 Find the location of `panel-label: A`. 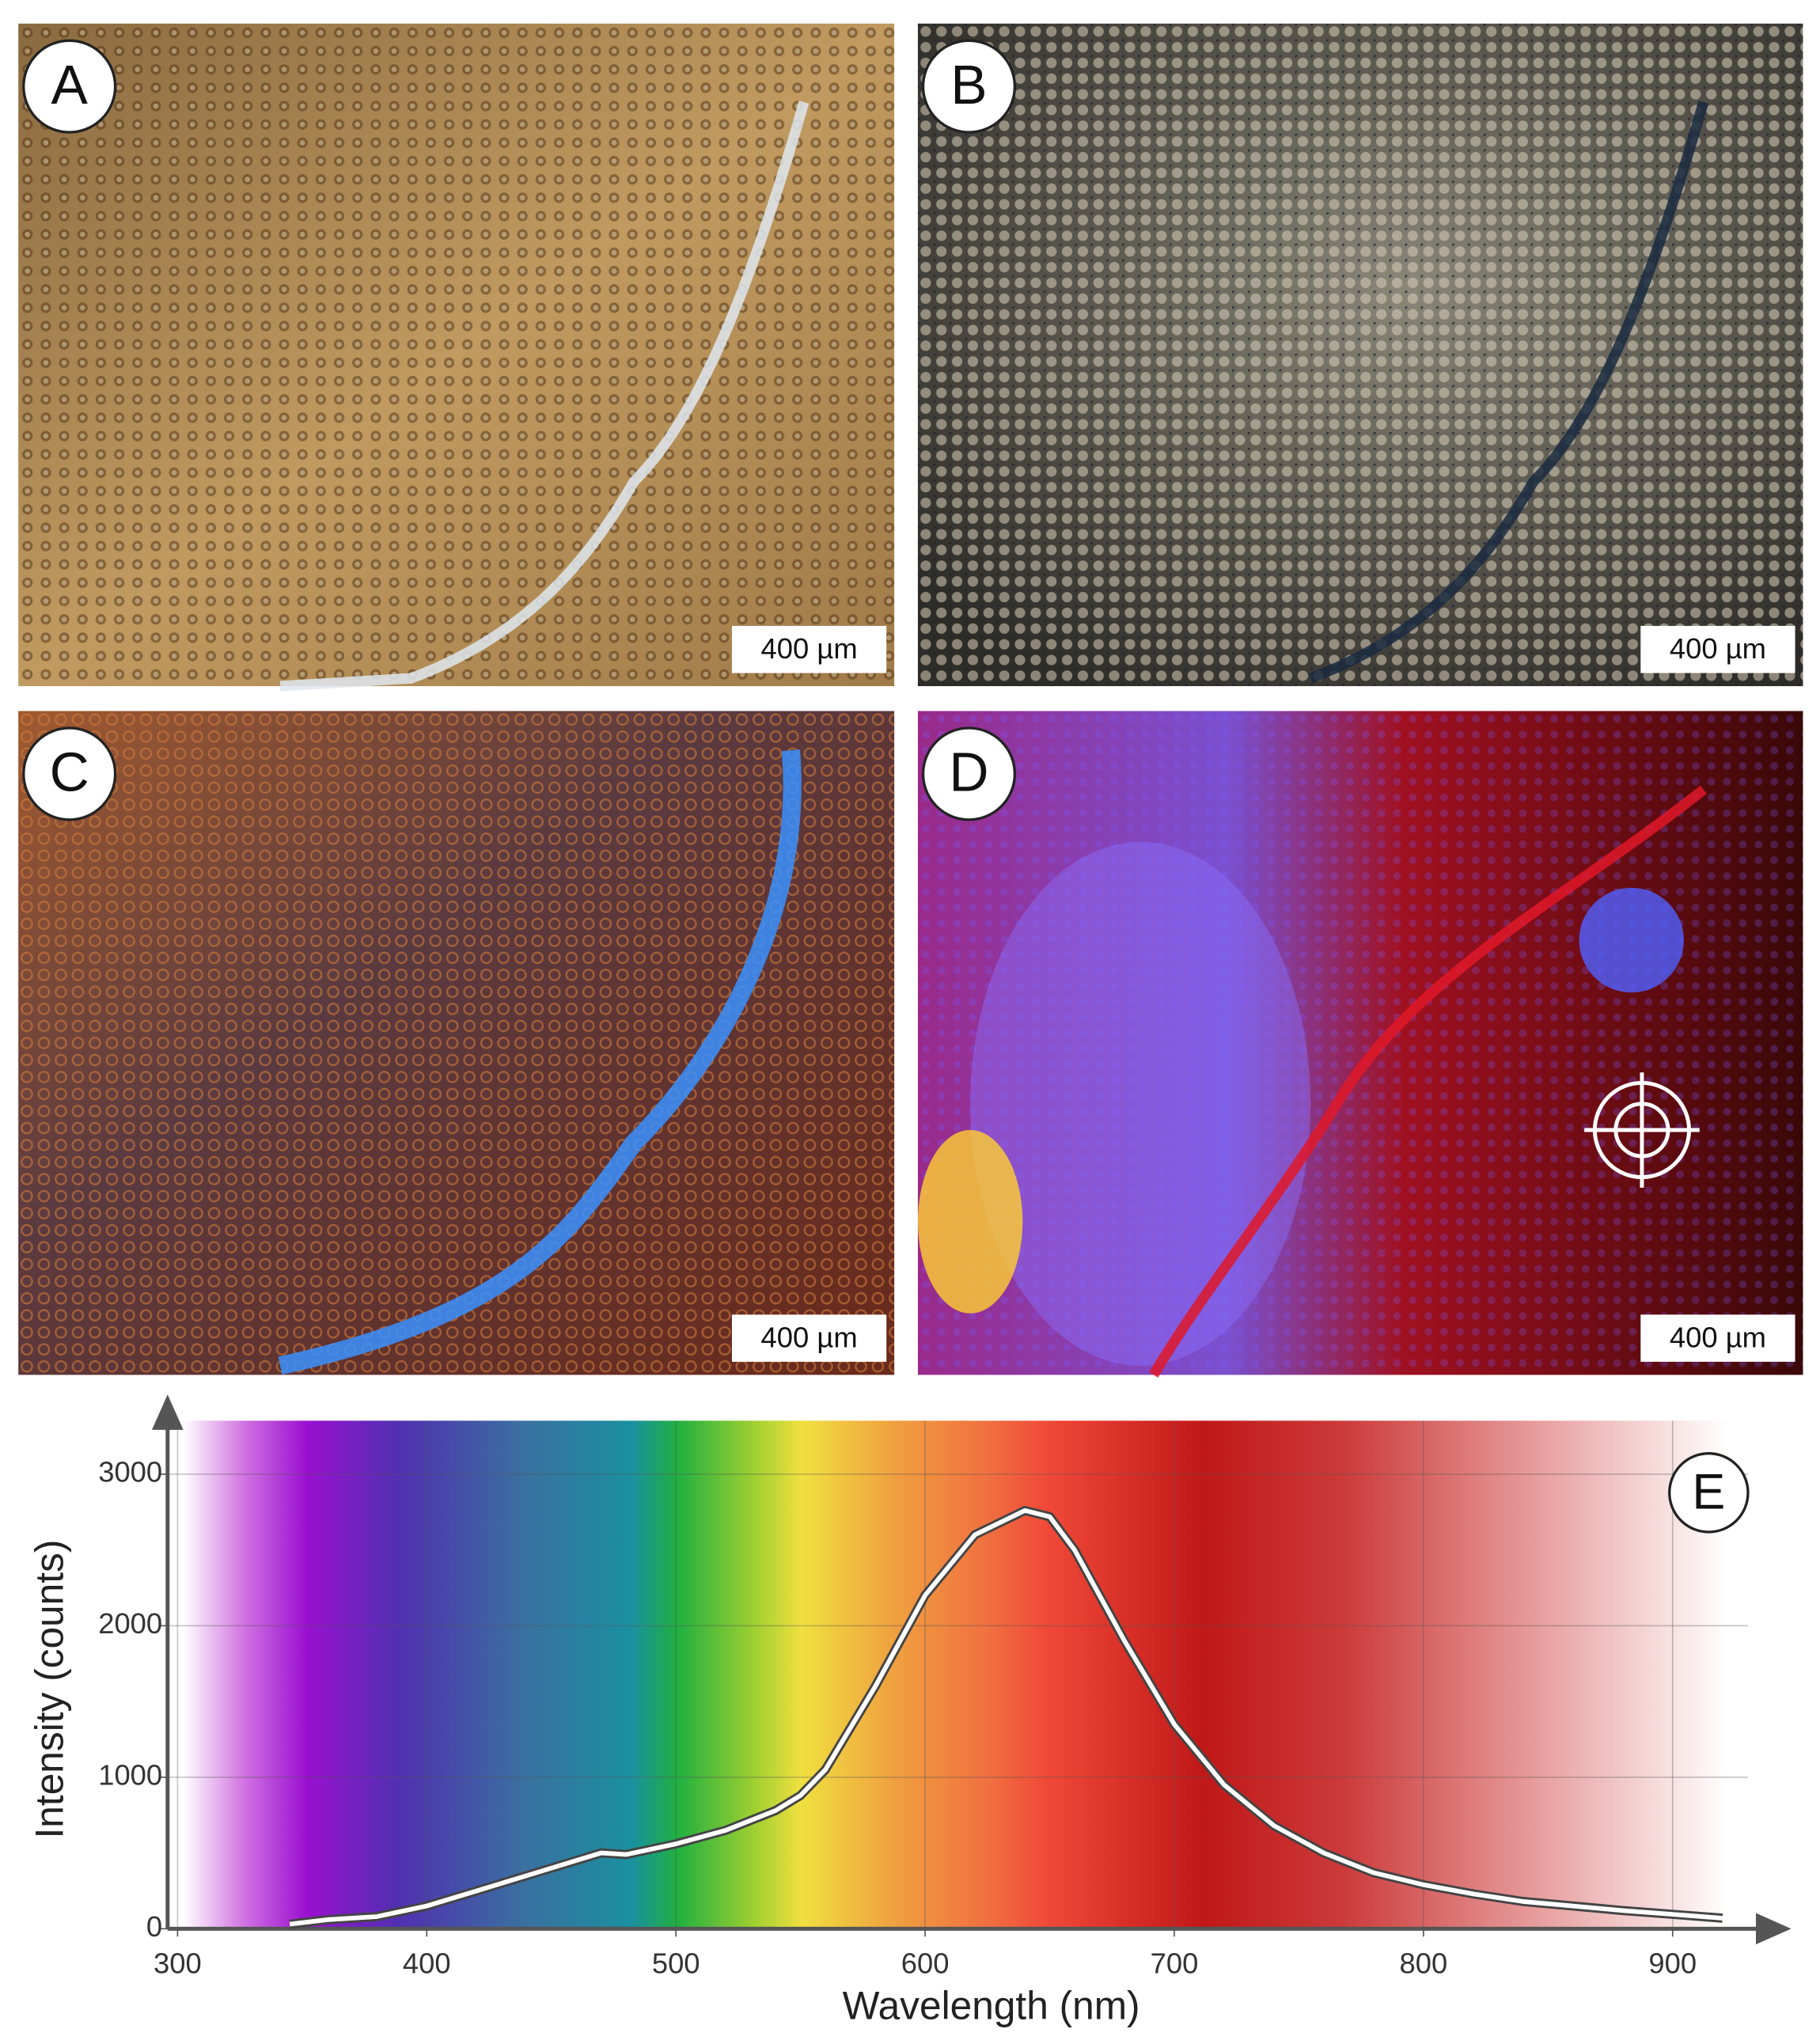

panel-label: A is located at coordinates (70, 85).